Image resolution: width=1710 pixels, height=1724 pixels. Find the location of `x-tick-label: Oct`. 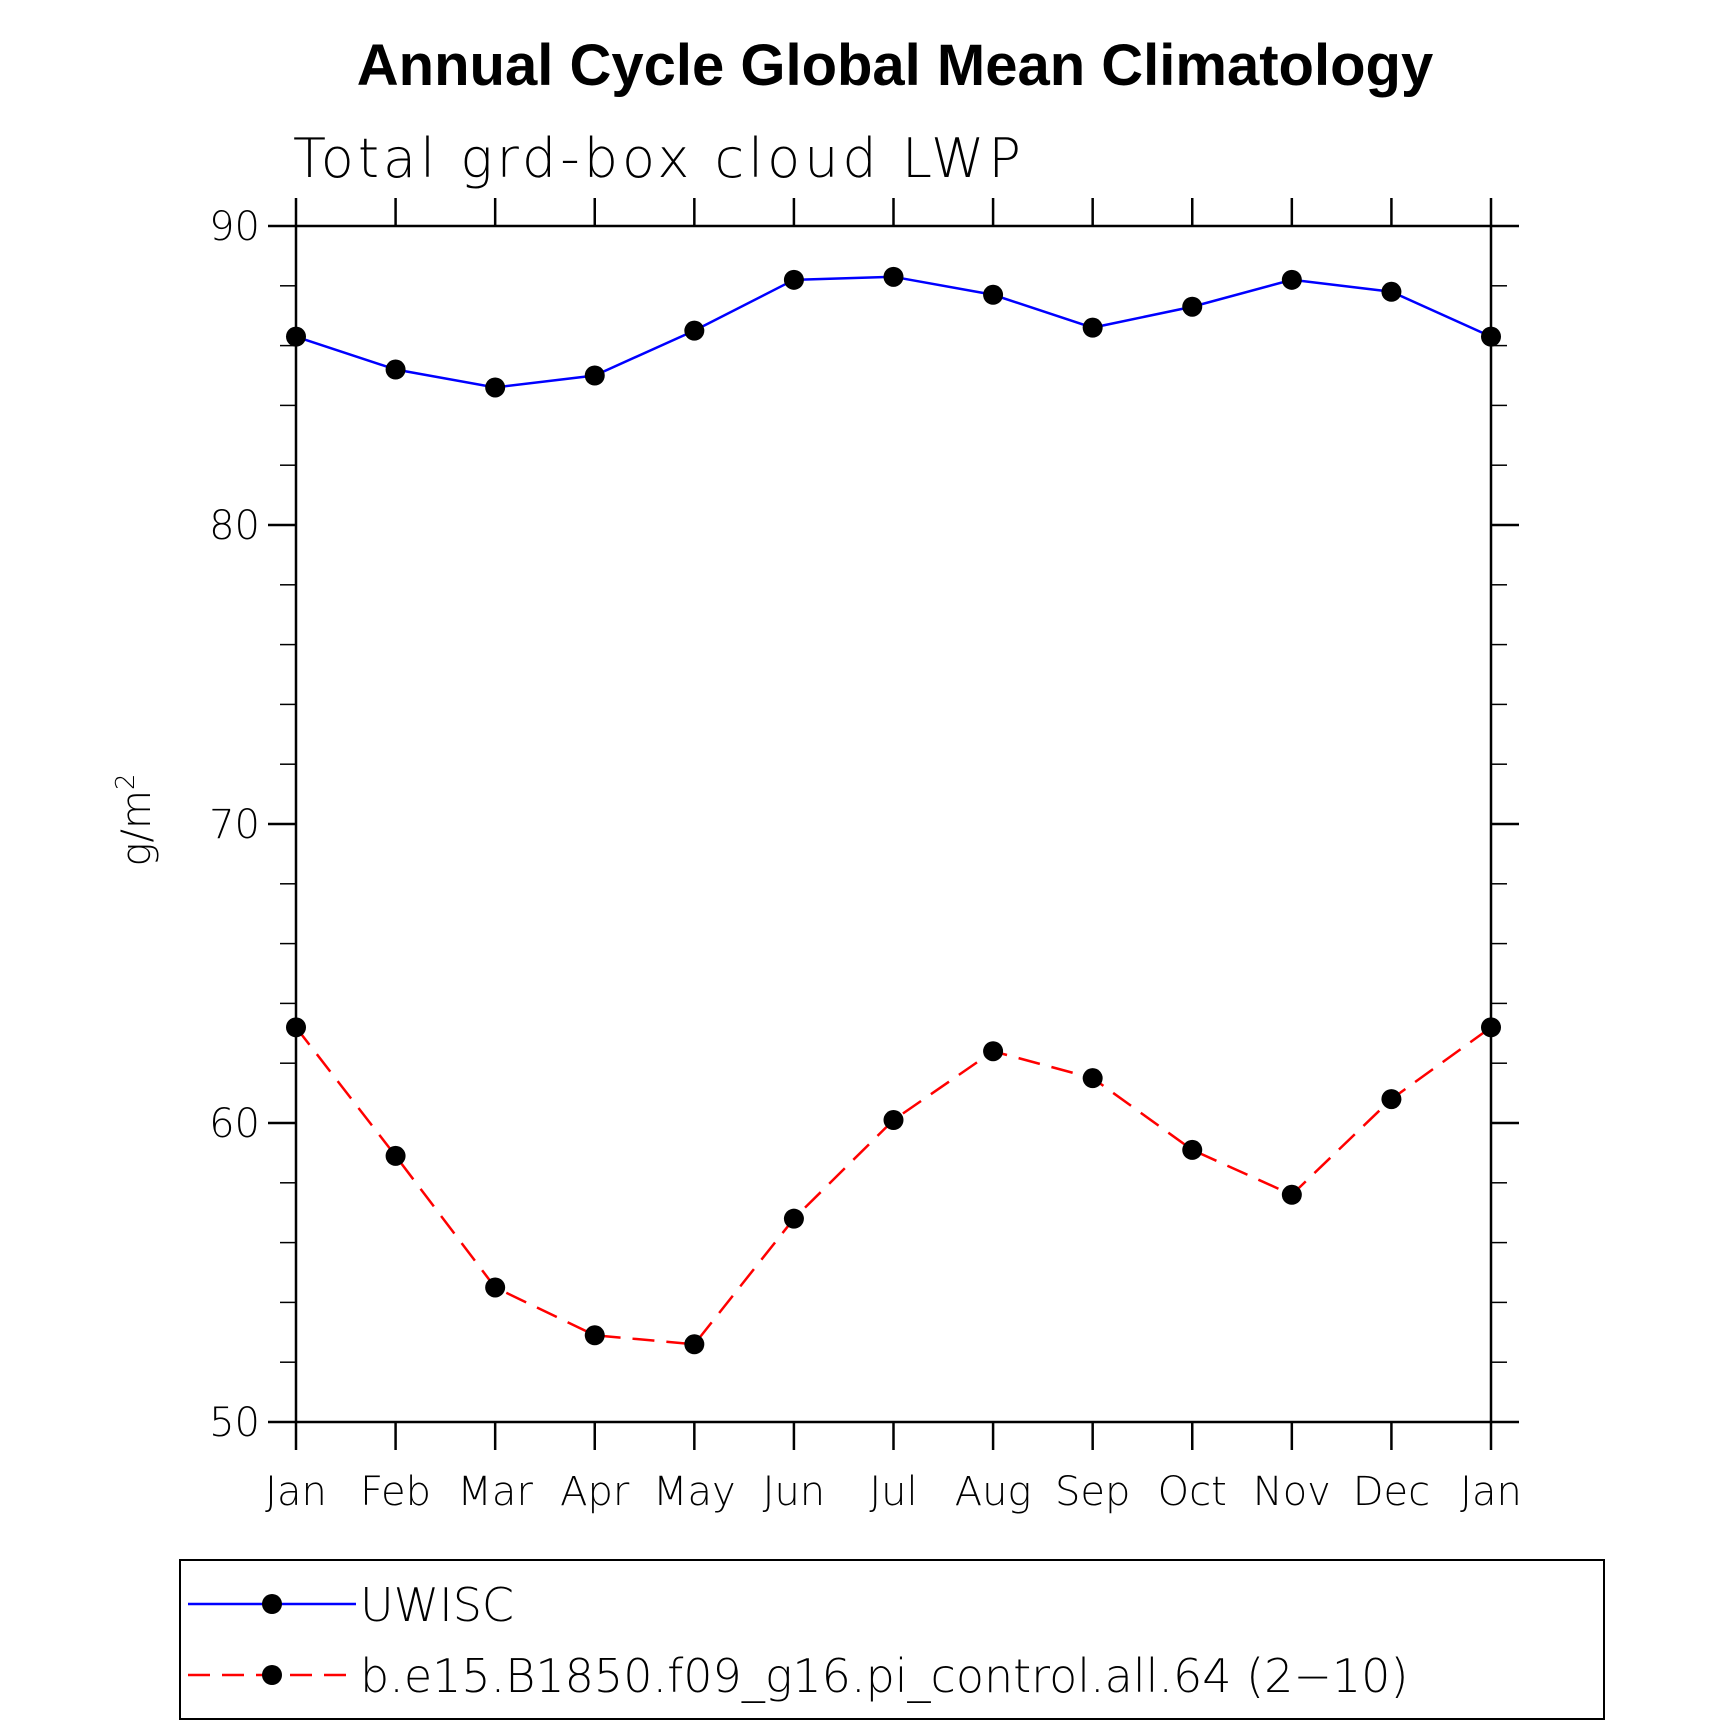

x-tick-label: Oct is located at coordinates (1192, 1492).